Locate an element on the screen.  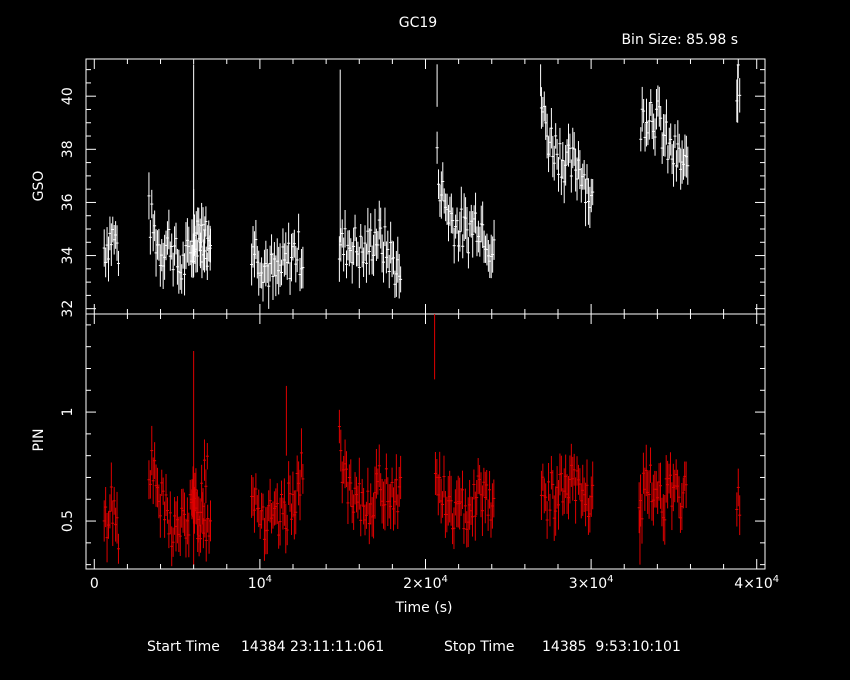
y-tick-label: 34 is located at coordinates (68, 256).